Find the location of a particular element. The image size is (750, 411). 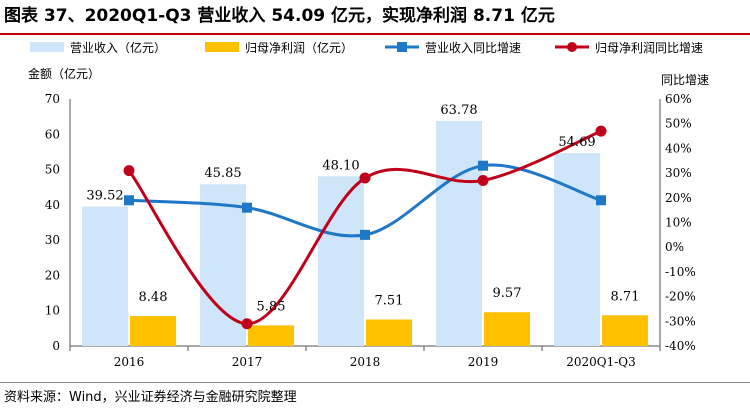

footer-divider is located at coordinates (375, 382).